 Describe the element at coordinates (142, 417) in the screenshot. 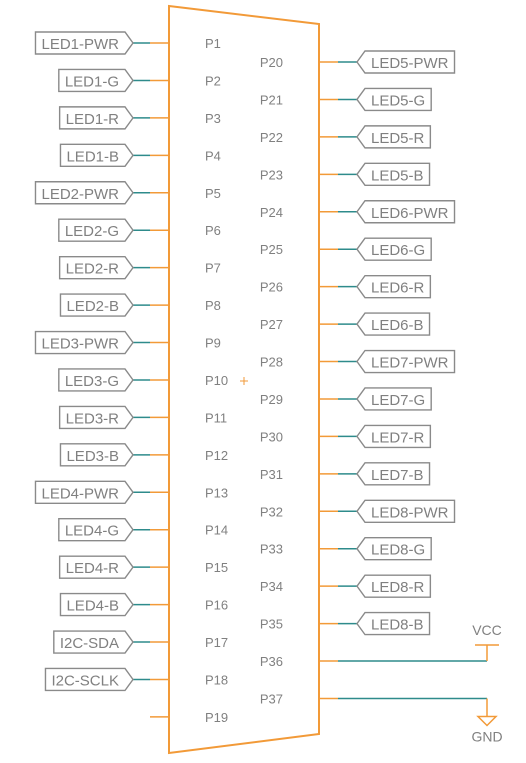

I see `left-pin-p11: P11 LED3-R` at that location.